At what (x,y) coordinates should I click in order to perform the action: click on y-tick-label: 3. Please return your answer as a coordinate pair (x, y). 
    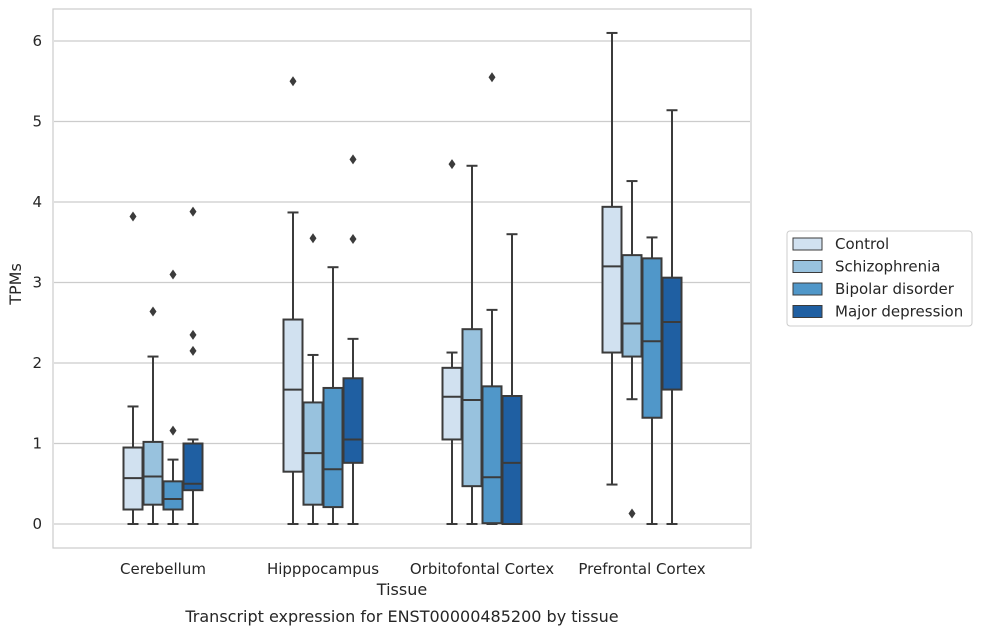
    Looking at the image, I should click on (37, 283).